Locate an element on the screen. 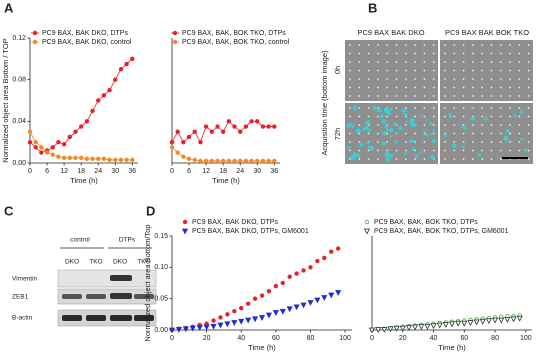 This screenshot has height=358, width=550. group-label: control is located at coordinates (80, 240).